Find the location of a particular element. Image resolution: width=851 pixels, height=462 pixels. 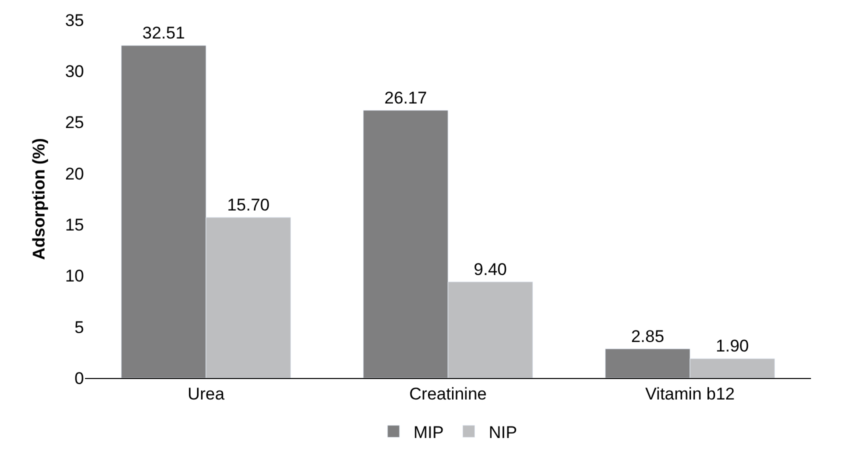

data-label: 32.51 is located at coordinates (163, 32).